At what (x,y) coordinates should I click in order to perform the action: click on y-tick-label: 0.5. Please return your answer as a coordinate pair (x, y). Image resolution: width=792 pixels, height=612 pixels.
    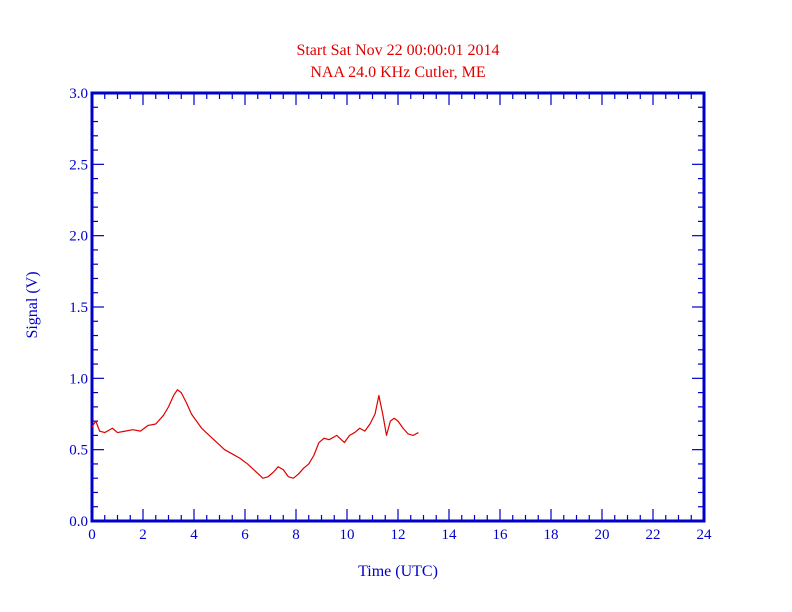
    Looking at the image, I should click on (78, 451).